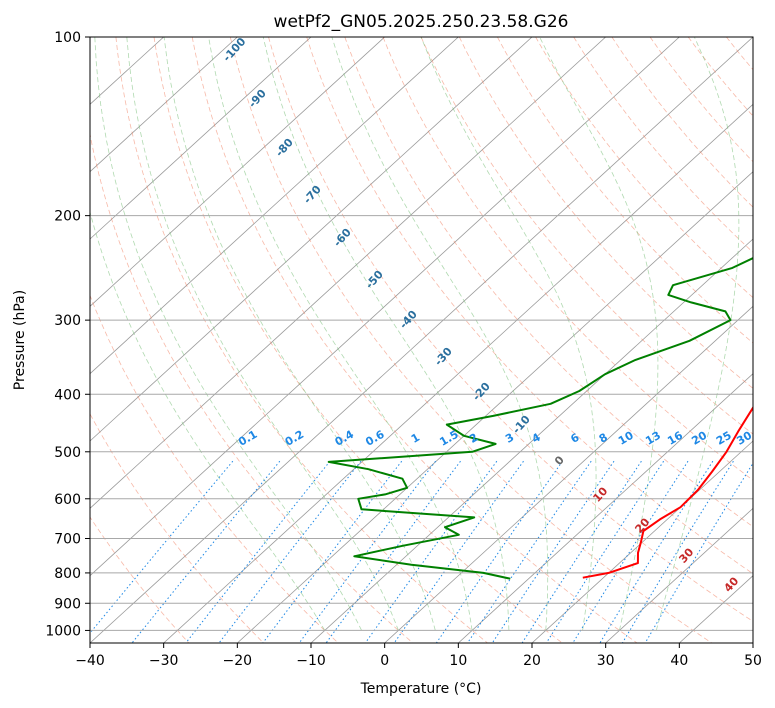  Describe the element at coordinates (67, 395) in the screenshot. I see `y-tick-label: 400` at that location.